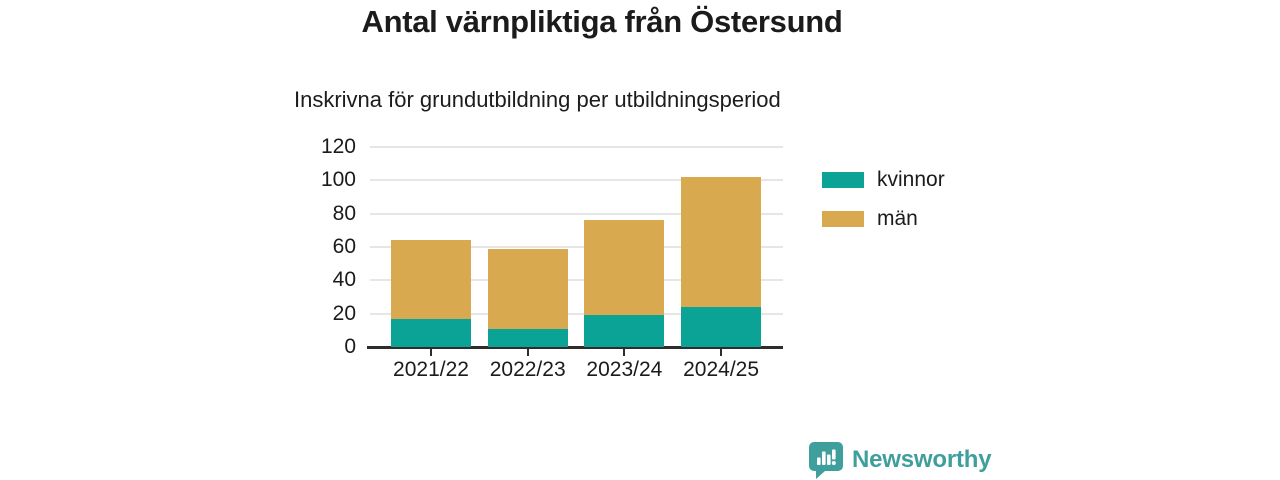 Image resolution: width=1280 pixels, height=480 pixels. What do you see at coordinates (350, 346) in the screenshot?
I see `y-axis-tick-label: 0` at bounding box center [350, 346].